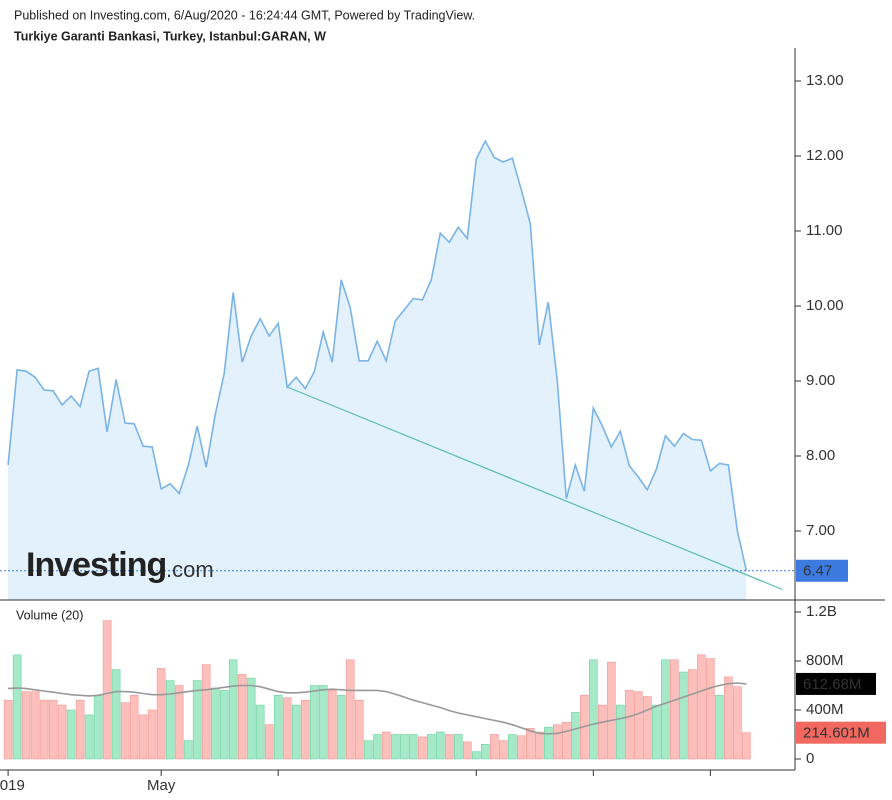  I want to click on x-tick-label: 2019, so click(12, 785).